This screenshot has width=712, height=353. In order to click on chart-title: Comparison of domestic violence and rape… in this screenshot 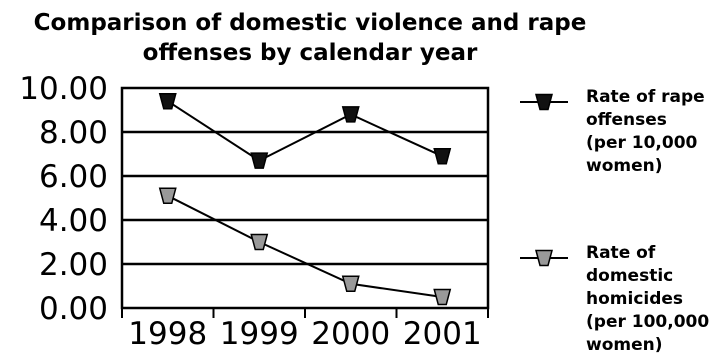, I will do `click(310, 38)`.